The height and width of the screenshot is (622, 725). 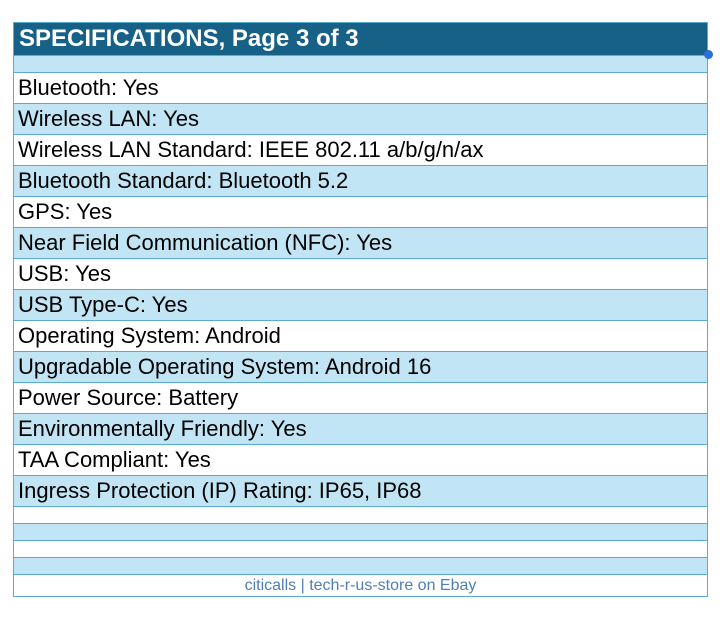 I want to click on spacer-row, so click(x=360, y=64).